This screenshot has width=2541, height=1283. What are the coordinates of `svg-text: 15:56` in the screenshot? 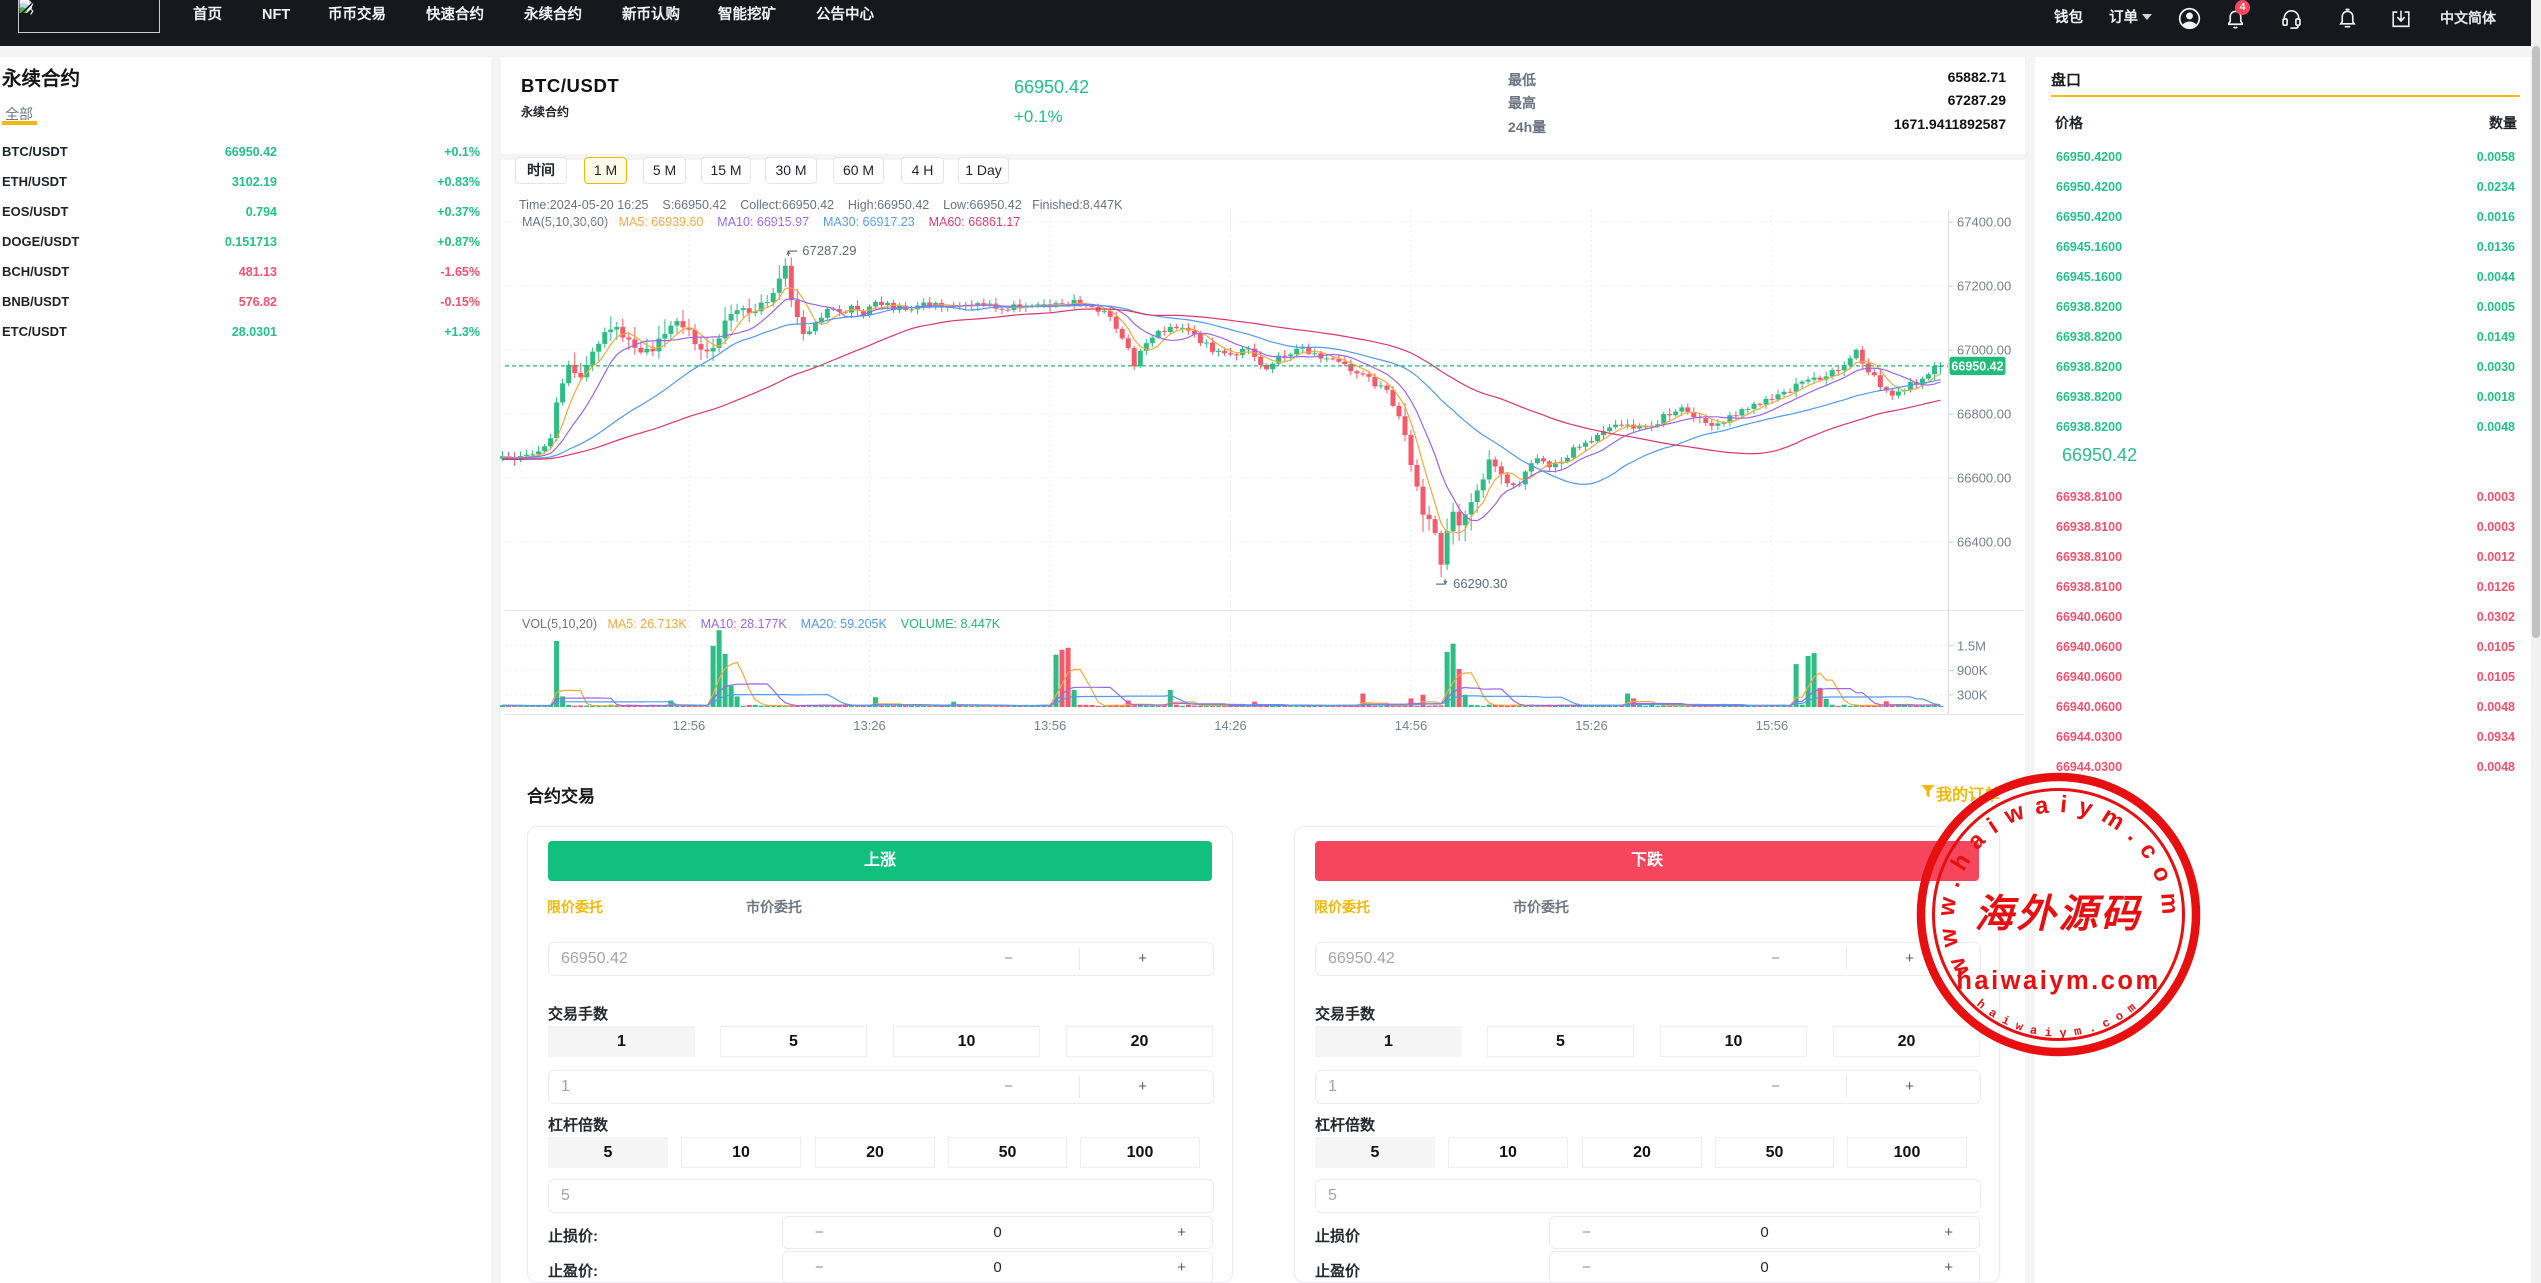 It's located at (1772, 725).